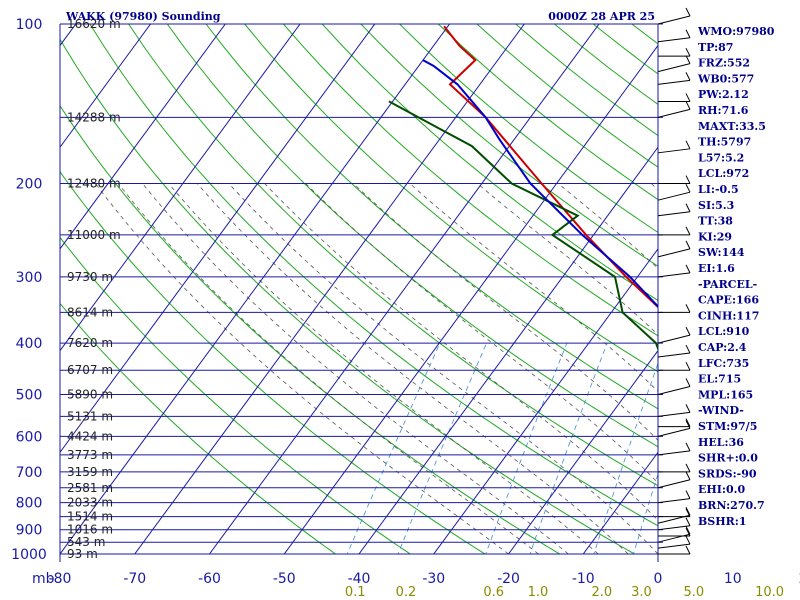  Describe the element at coordinates (723, 110) in the screenshot. I see `index-entry: RH:71.6` at that location.